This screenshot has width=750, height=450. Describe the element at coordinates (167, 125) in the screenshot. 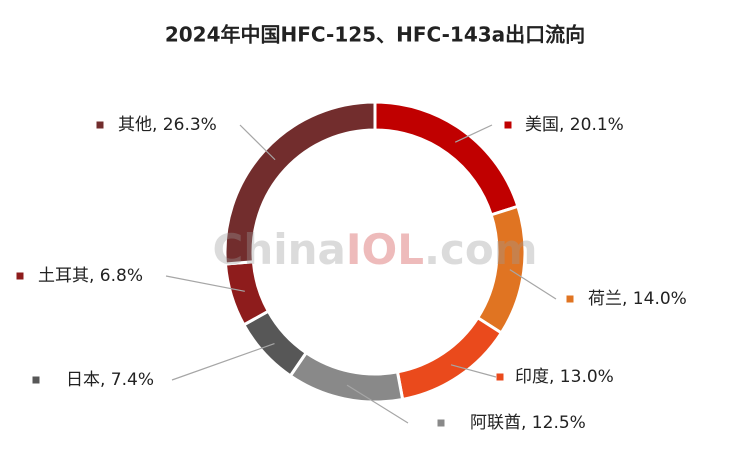

I see `data-label: 其他, 26.3%` at that location.